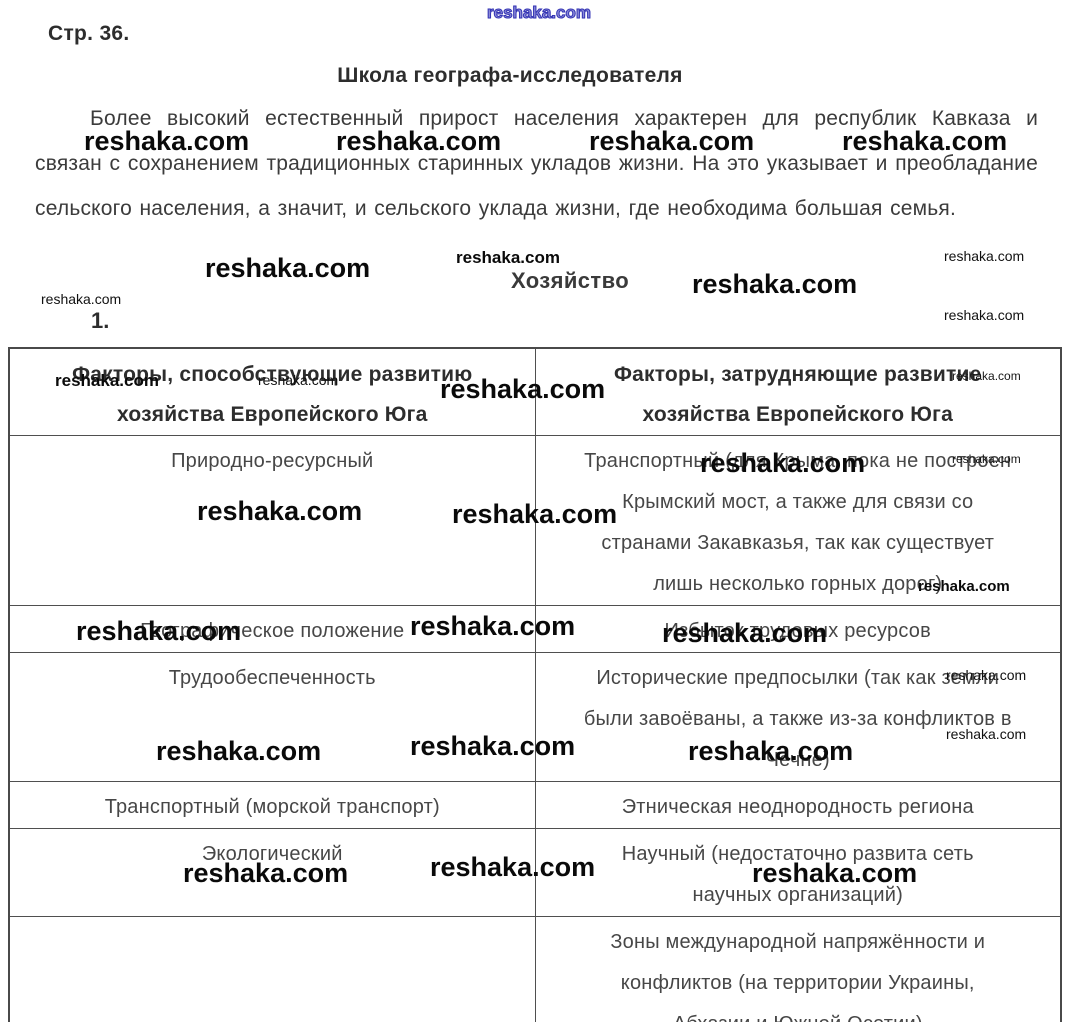  What do you see at coordinates (272, 805) in the screenshot?
I see `table-cell: Транспортный (морской транспорт)` at bounding box center [272, 805].